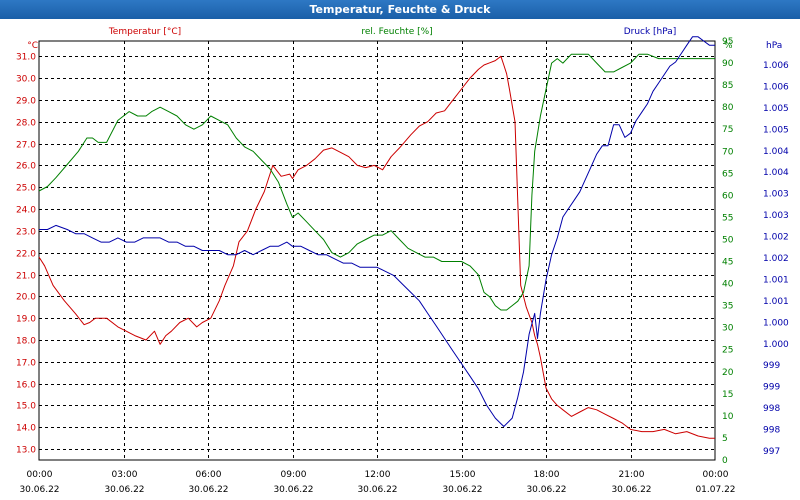 The height and width of the screenshot is (500, 800). What do you see at coordinates (774, 46) in the screenshot?
I see `pressure-axis-unit: hPa` at bounding box center [774, 46].